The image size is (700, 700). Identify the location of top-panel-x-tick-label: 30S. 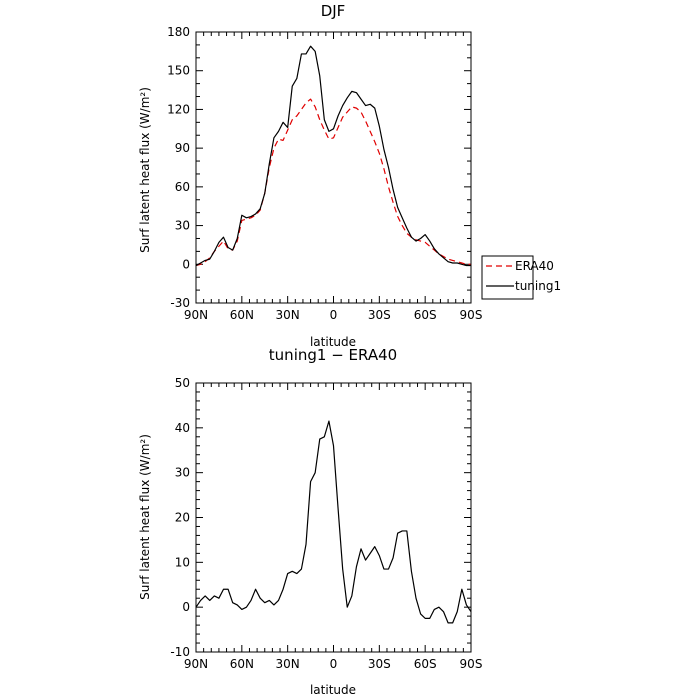
(379, 315).